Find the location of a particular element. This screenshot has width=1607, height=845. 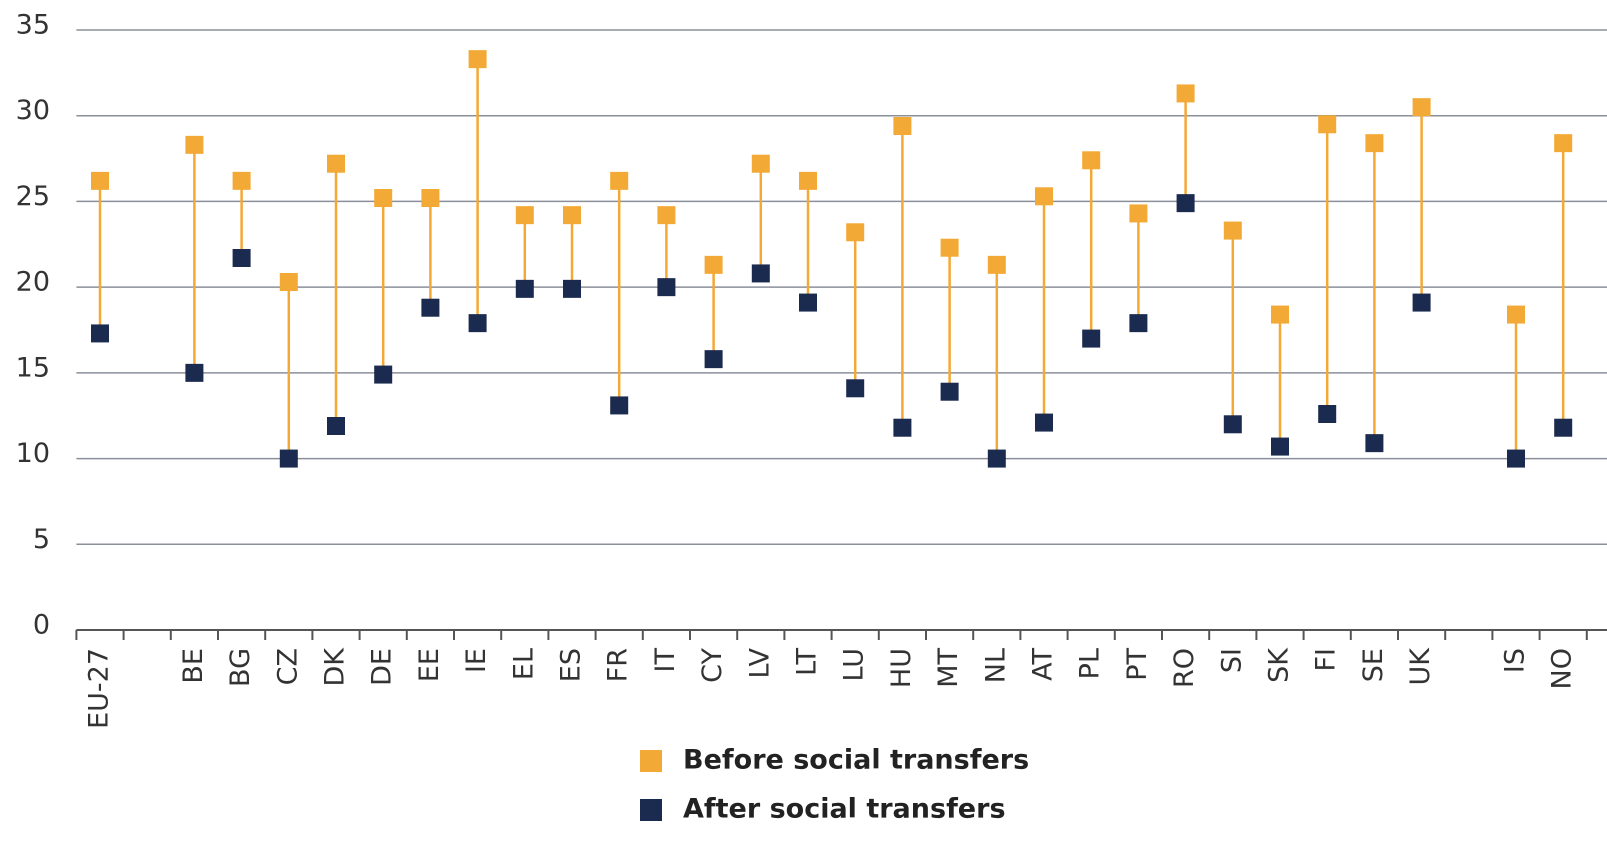

x-tick-label: IS is located at coordinates (1515, 660).